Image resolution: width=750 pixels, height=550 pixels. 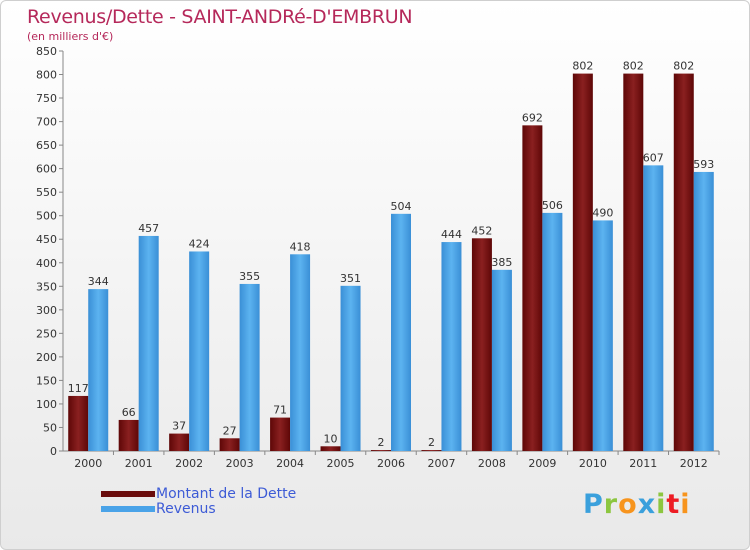 I want to click on bar-revenus-2011, so click(x=653, y=308).